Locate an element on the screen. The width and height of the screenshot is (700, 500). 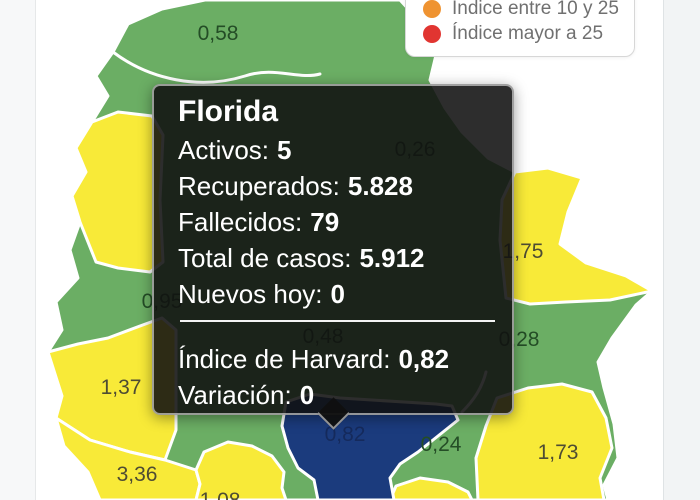
page-gutter-right is located at coordinates (681, 250).